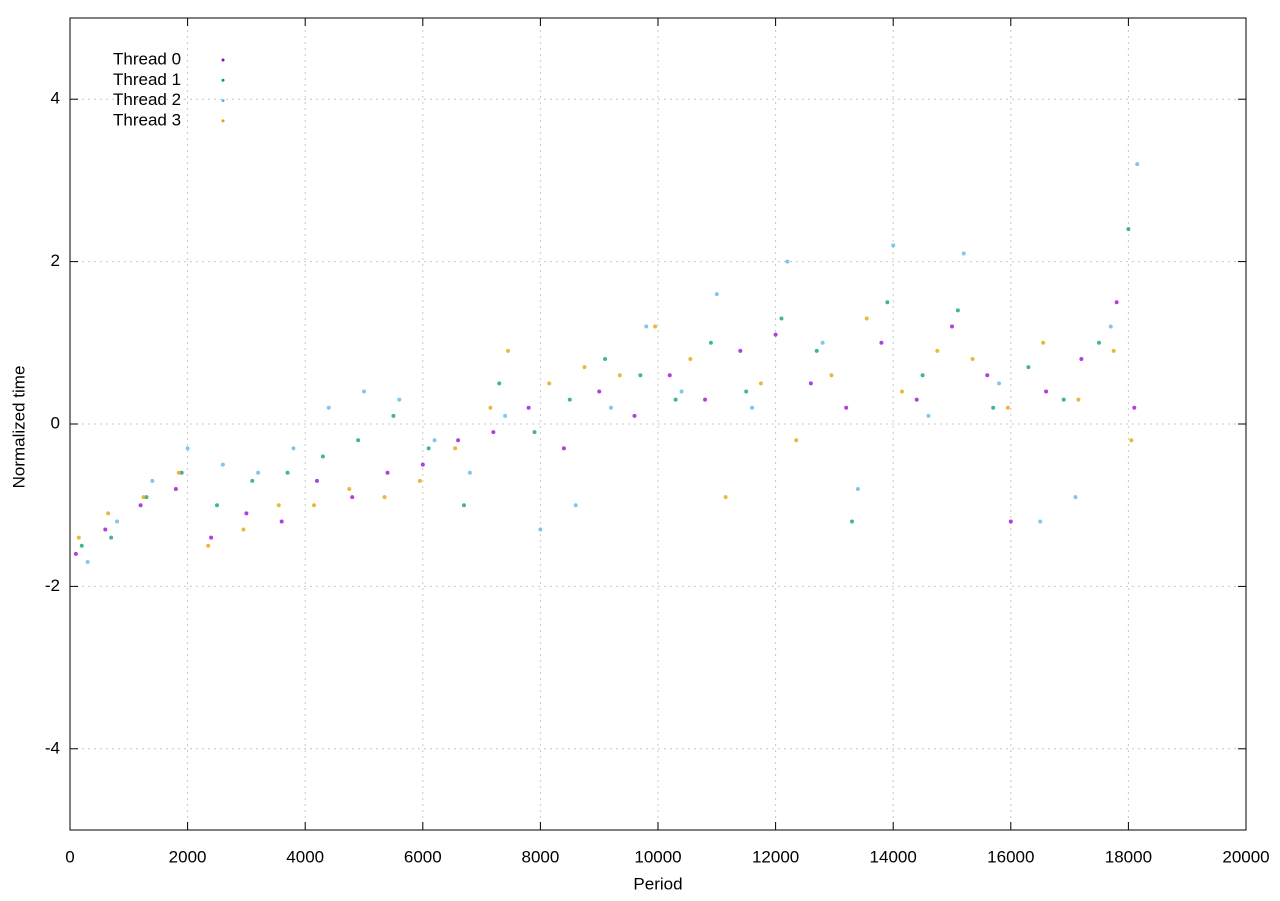 This screenshot has width=1280, height=901. Describe the element at coordinates (657, 883) in the screenshot. I see `x-axis-label: Period` at that location.